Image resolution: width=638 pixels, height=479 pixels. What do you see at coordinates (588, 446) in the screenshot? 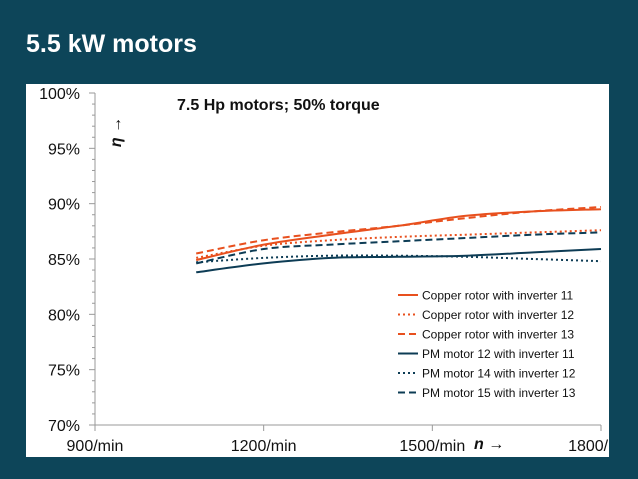
I see `x-tick-label: 1800/min` at bounding box center [588, 446].